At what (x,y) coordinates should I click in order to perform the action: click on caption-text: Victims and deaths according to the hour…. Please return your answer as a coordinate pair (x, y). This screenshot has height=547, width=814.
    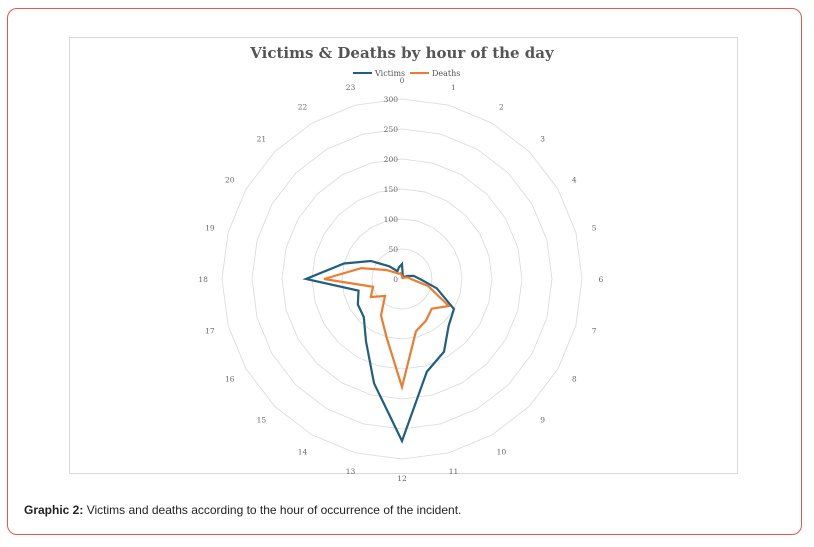
    Looking at the image, I should click on (274, 510).